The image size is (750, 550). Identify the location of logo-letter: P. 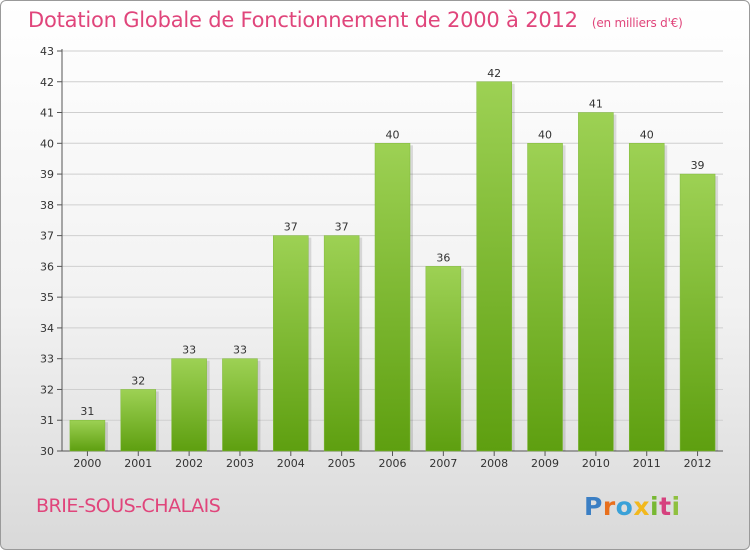
(593, 506).